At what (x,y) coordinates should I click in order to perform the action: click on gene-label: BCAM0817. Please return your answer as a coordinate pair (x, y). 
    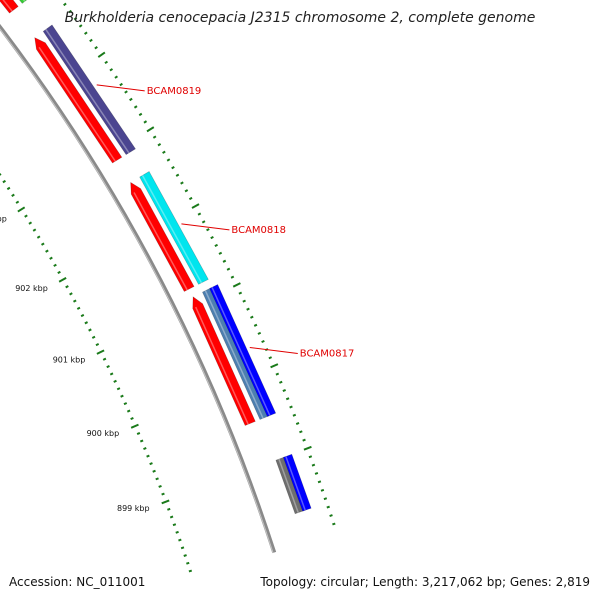
    Looking at the image, I should click on (327, 353).